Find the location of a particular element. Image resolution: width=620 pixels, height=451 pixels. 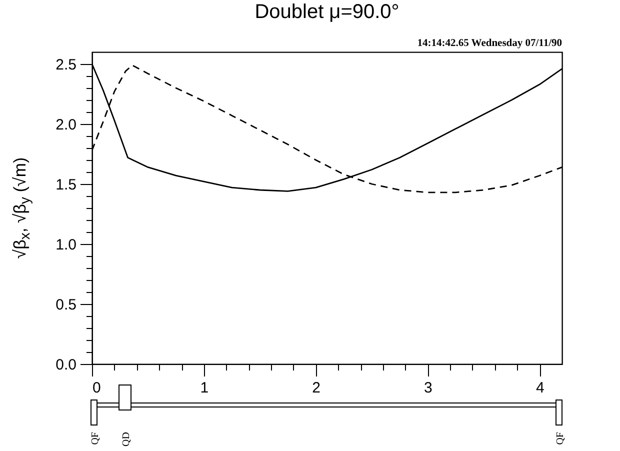

x-tick-label: 2 is located at coordinates (316, 388).